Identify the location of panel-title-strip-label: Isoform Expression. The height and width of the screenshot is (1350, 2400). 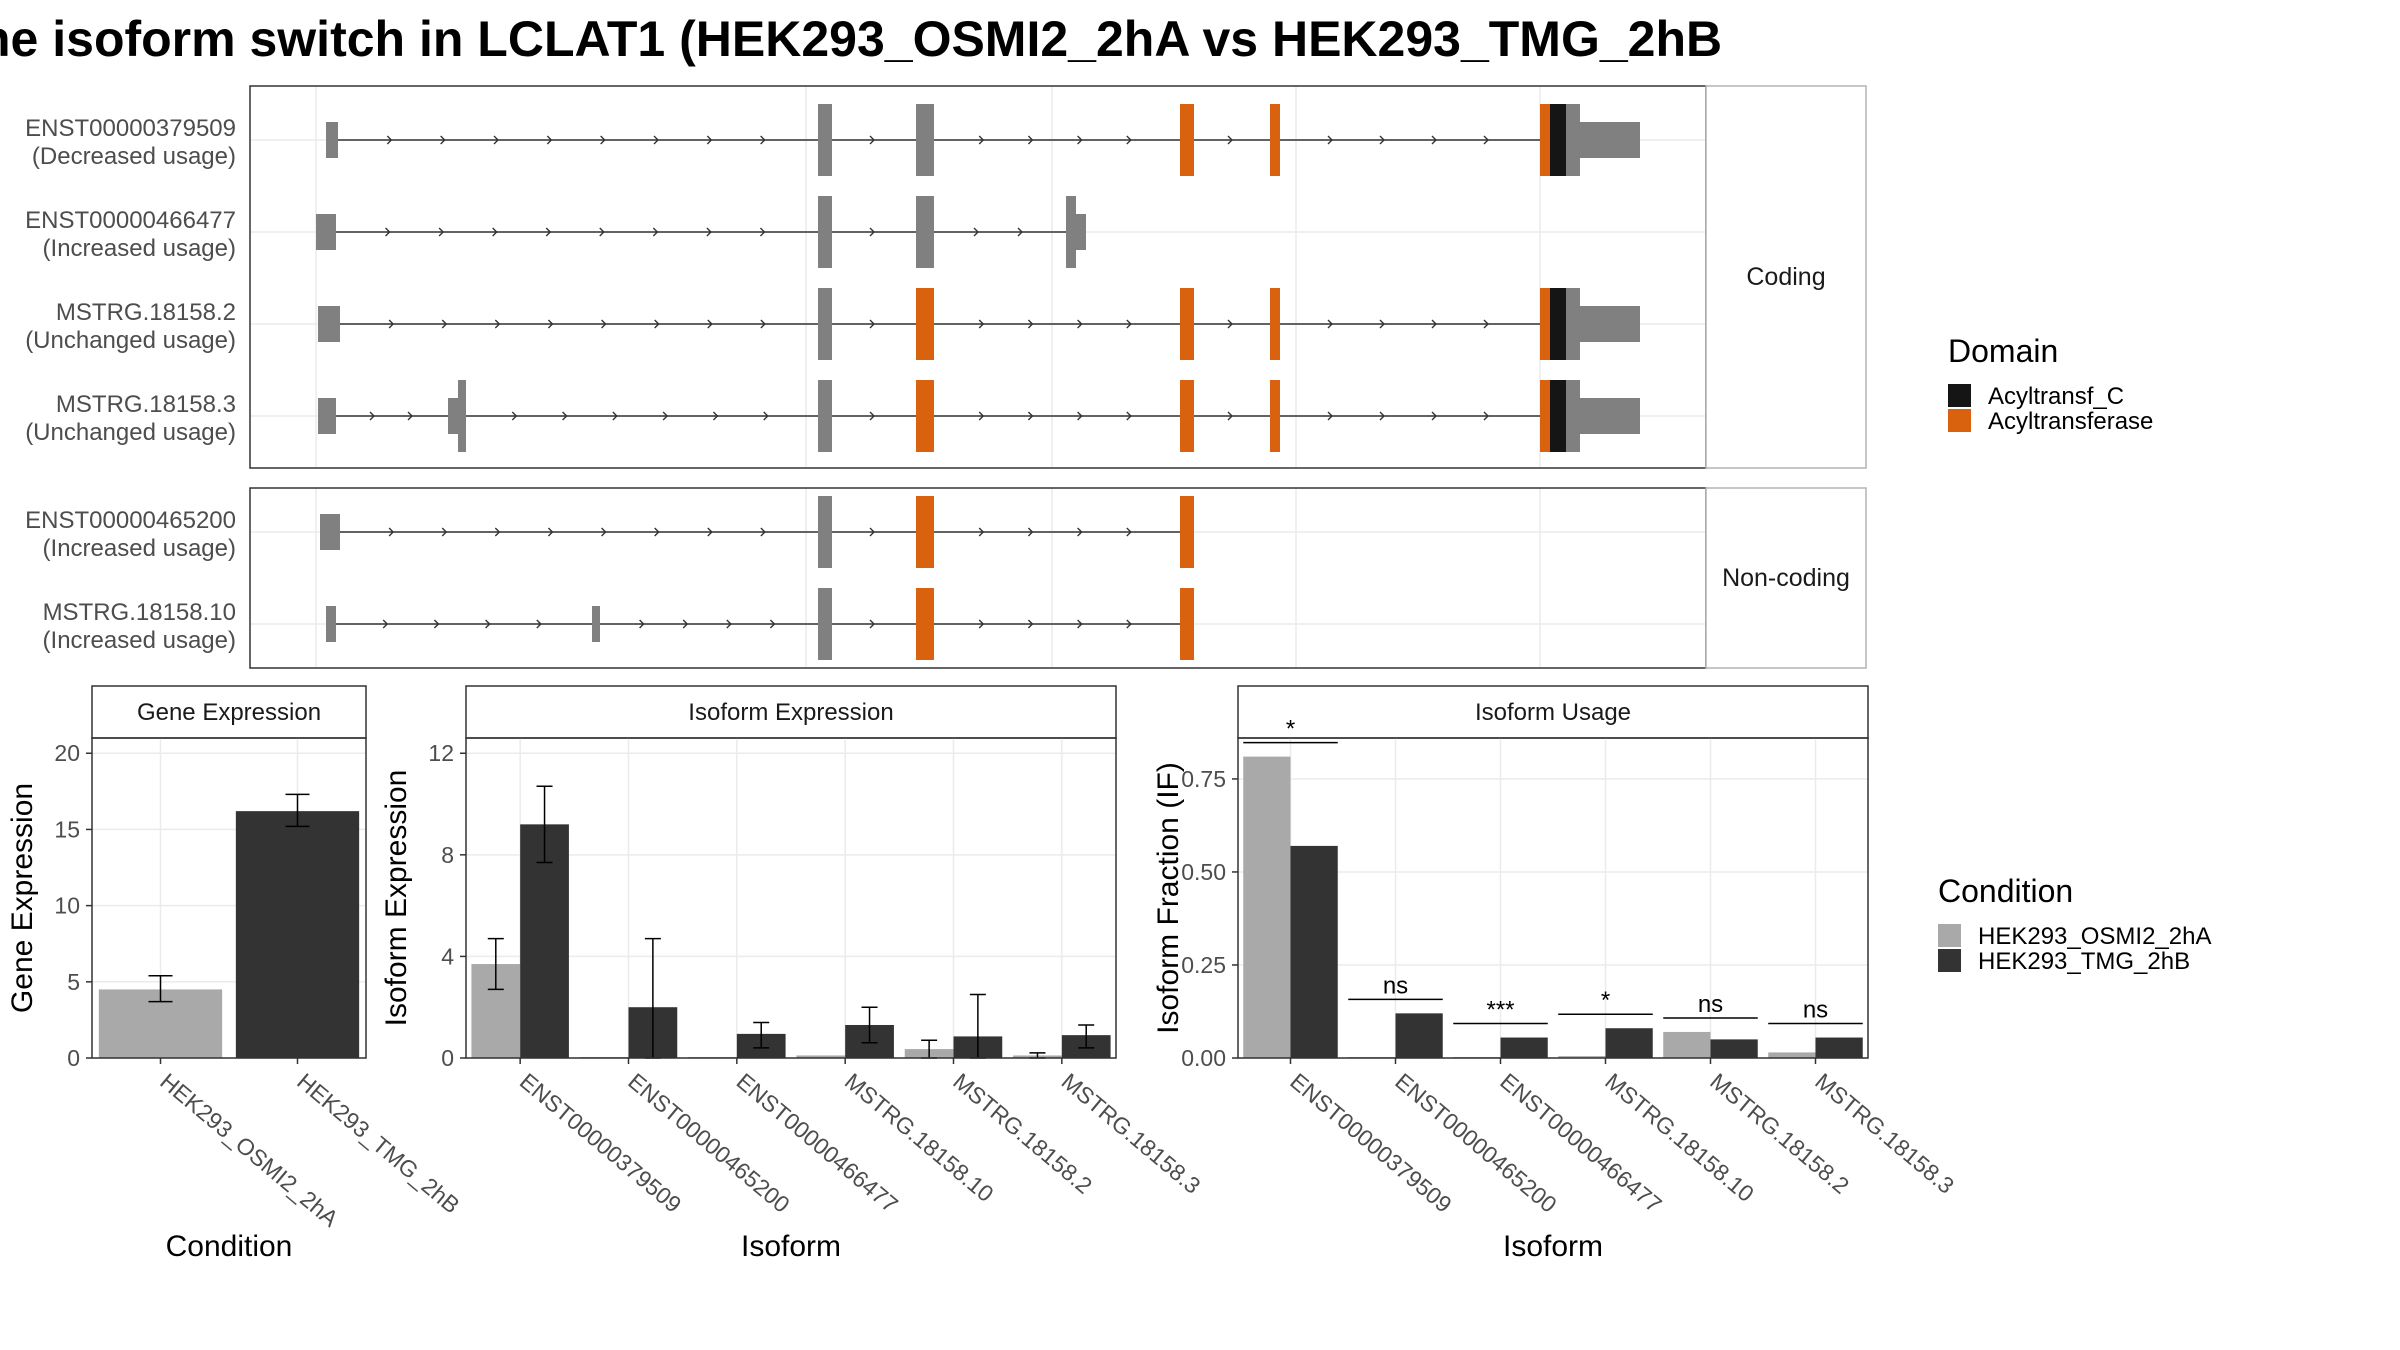
(790, 712).